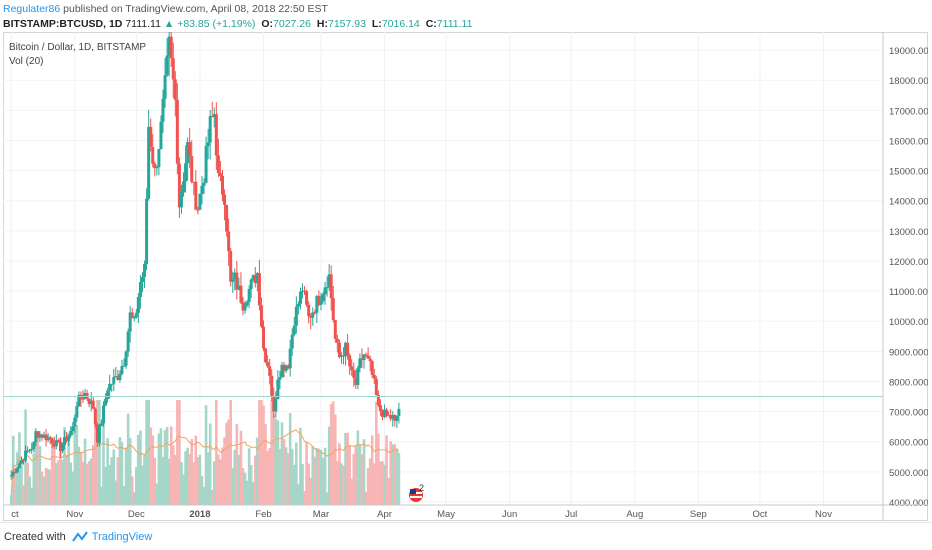 The height and width of the screenshot is (550, 932). I want to click on volume-ma, so click(205, 462).